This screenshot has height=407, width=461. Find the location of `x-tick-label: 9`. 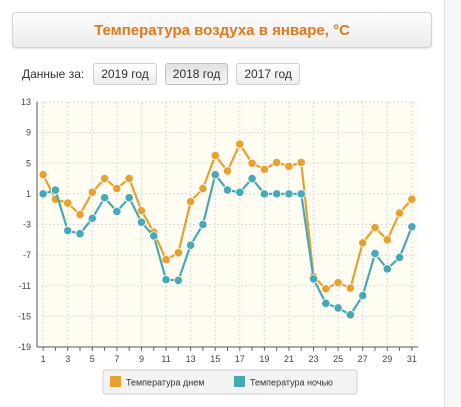

x-tick-label: 9 is located at coordinates (141, 359).